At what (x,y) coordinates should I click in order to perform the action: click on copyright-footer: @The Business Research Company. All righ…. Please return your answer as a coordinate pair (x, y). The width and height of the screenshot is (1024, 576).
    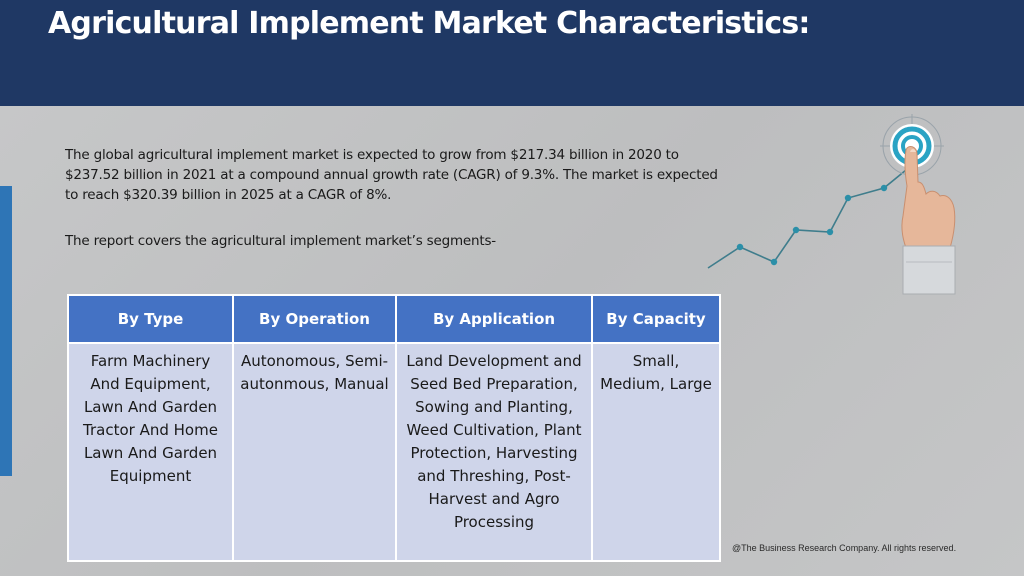
    Looking at the image, I should click on (844, 548).